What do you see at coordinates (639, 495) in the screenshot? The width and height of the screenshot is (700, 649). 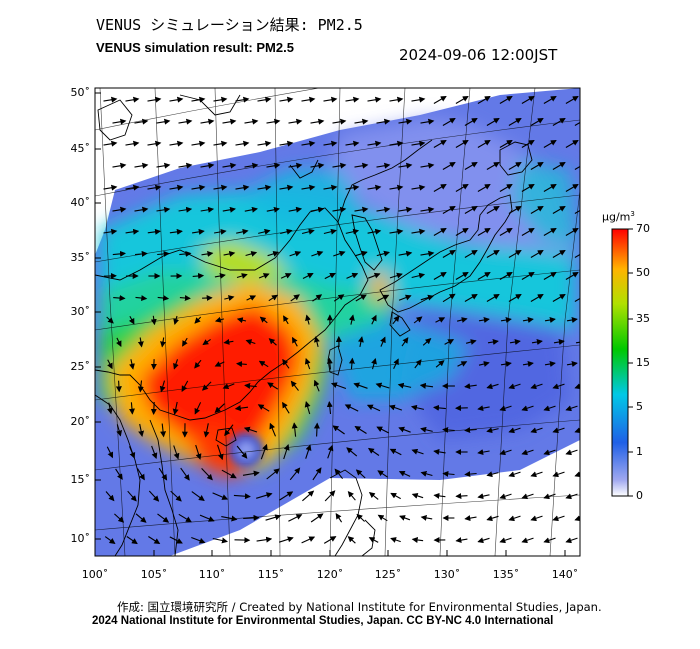 I see `colorbar-tick-label: 0` at bounding box center [639, 495].